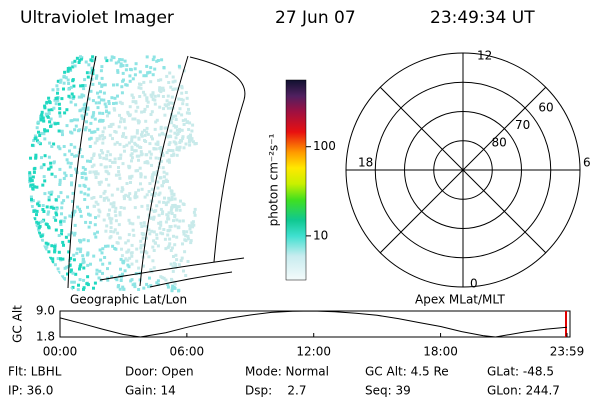 The width and height of the screenshot is (600, 400). I want to click on x-tick-label: 12:00, so click(313, 352).